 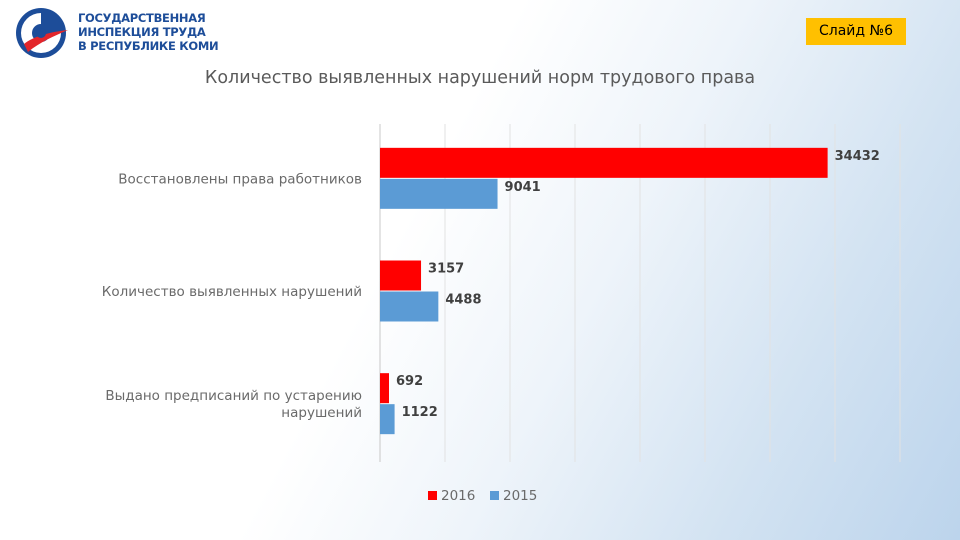 What do you see at coordinates (42, 33) in the screenshot?
I see `state-labor-inspection-logo-icon` at bounding box center [42, 33].